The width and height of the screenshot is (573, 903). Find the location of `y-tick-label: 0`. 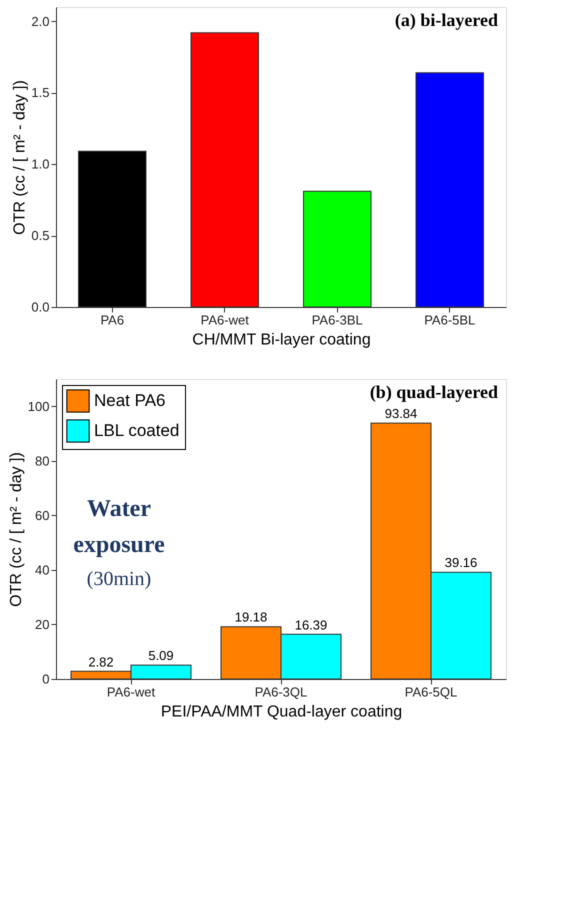

y-tick-label: 0 is located at coordinates (46, 679).